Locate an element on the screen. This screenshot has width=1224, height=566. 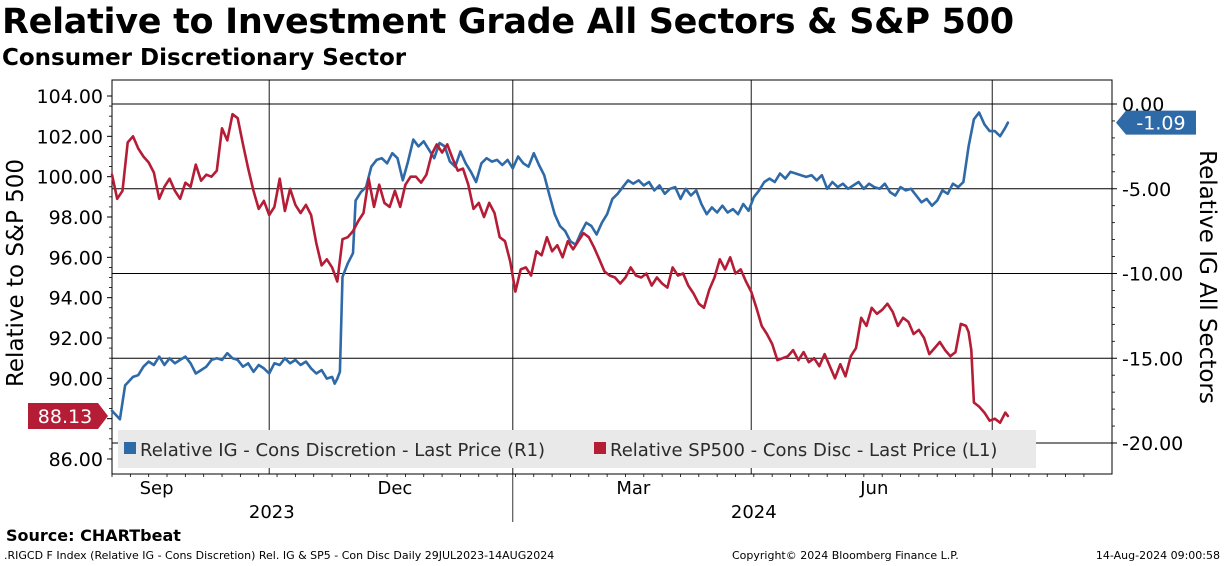
left-tick-label: 100.00 is located at coordinates (70, 178).